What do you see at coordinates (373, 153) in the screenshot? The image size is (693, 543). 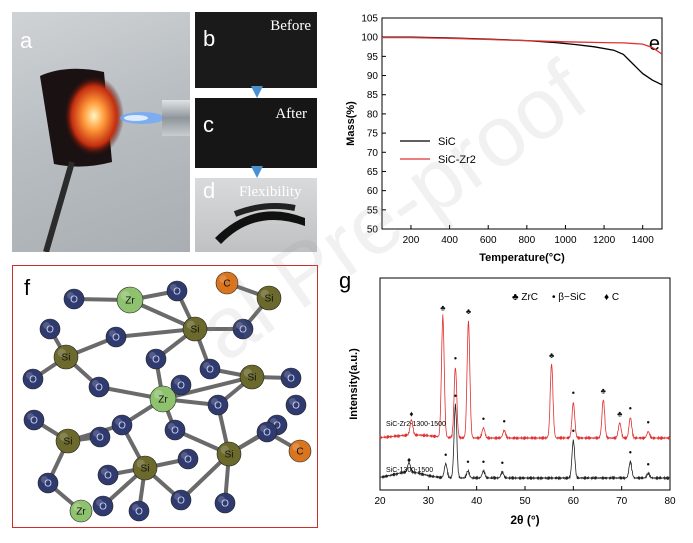 I see `y-tick-label: 70` at bounding box center [373, 153].